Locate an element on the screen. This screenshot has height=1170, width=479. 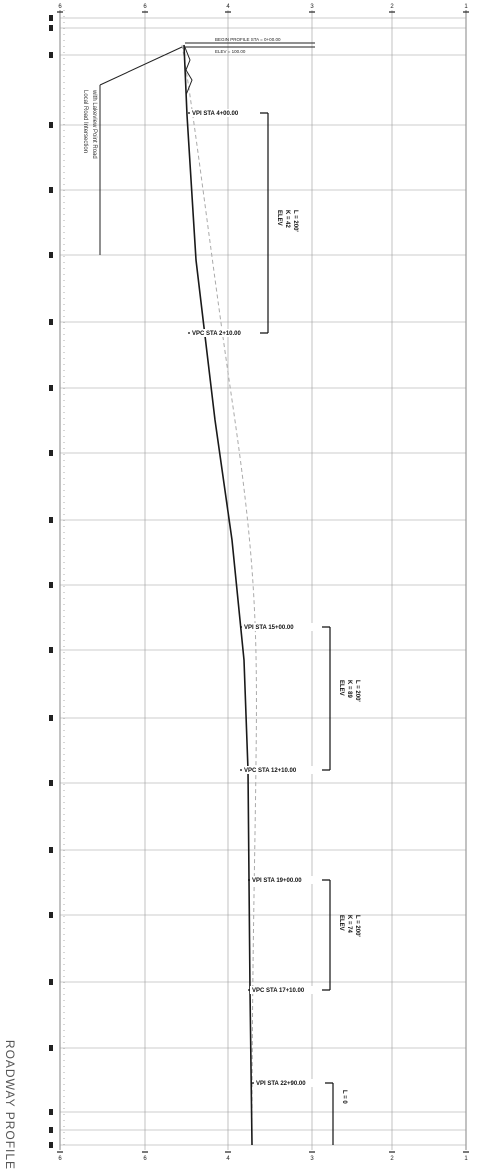
sheet-title-text: ROADWAY PROFILE is located at coordinates (10, 1104).